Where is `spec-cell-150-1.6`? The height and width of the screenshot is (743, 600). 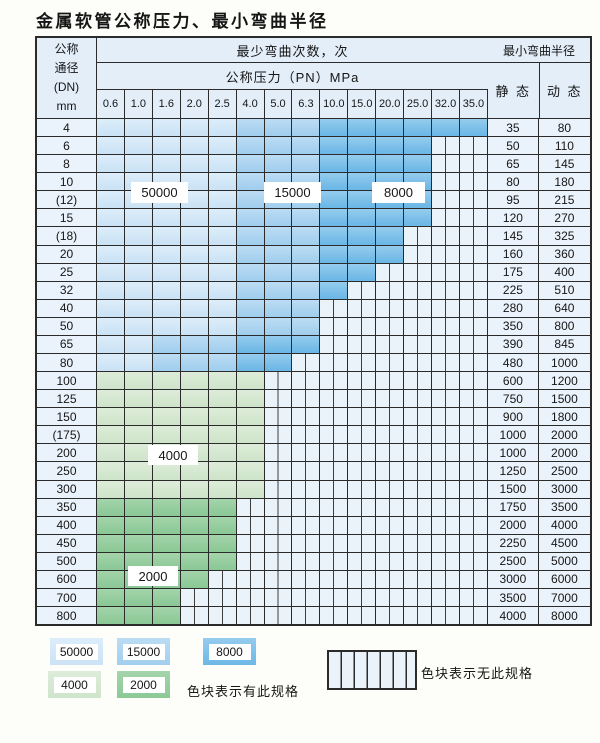
spec-cell-150-1.6 is located at coordinates (166, 417).